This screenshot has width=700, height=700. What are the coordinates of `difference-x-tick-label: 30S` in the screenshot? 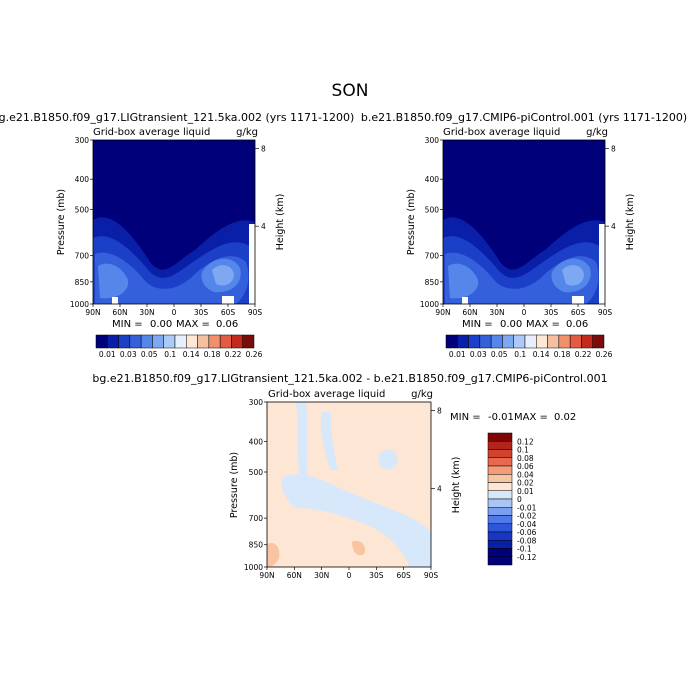 It's located at (376, 575).